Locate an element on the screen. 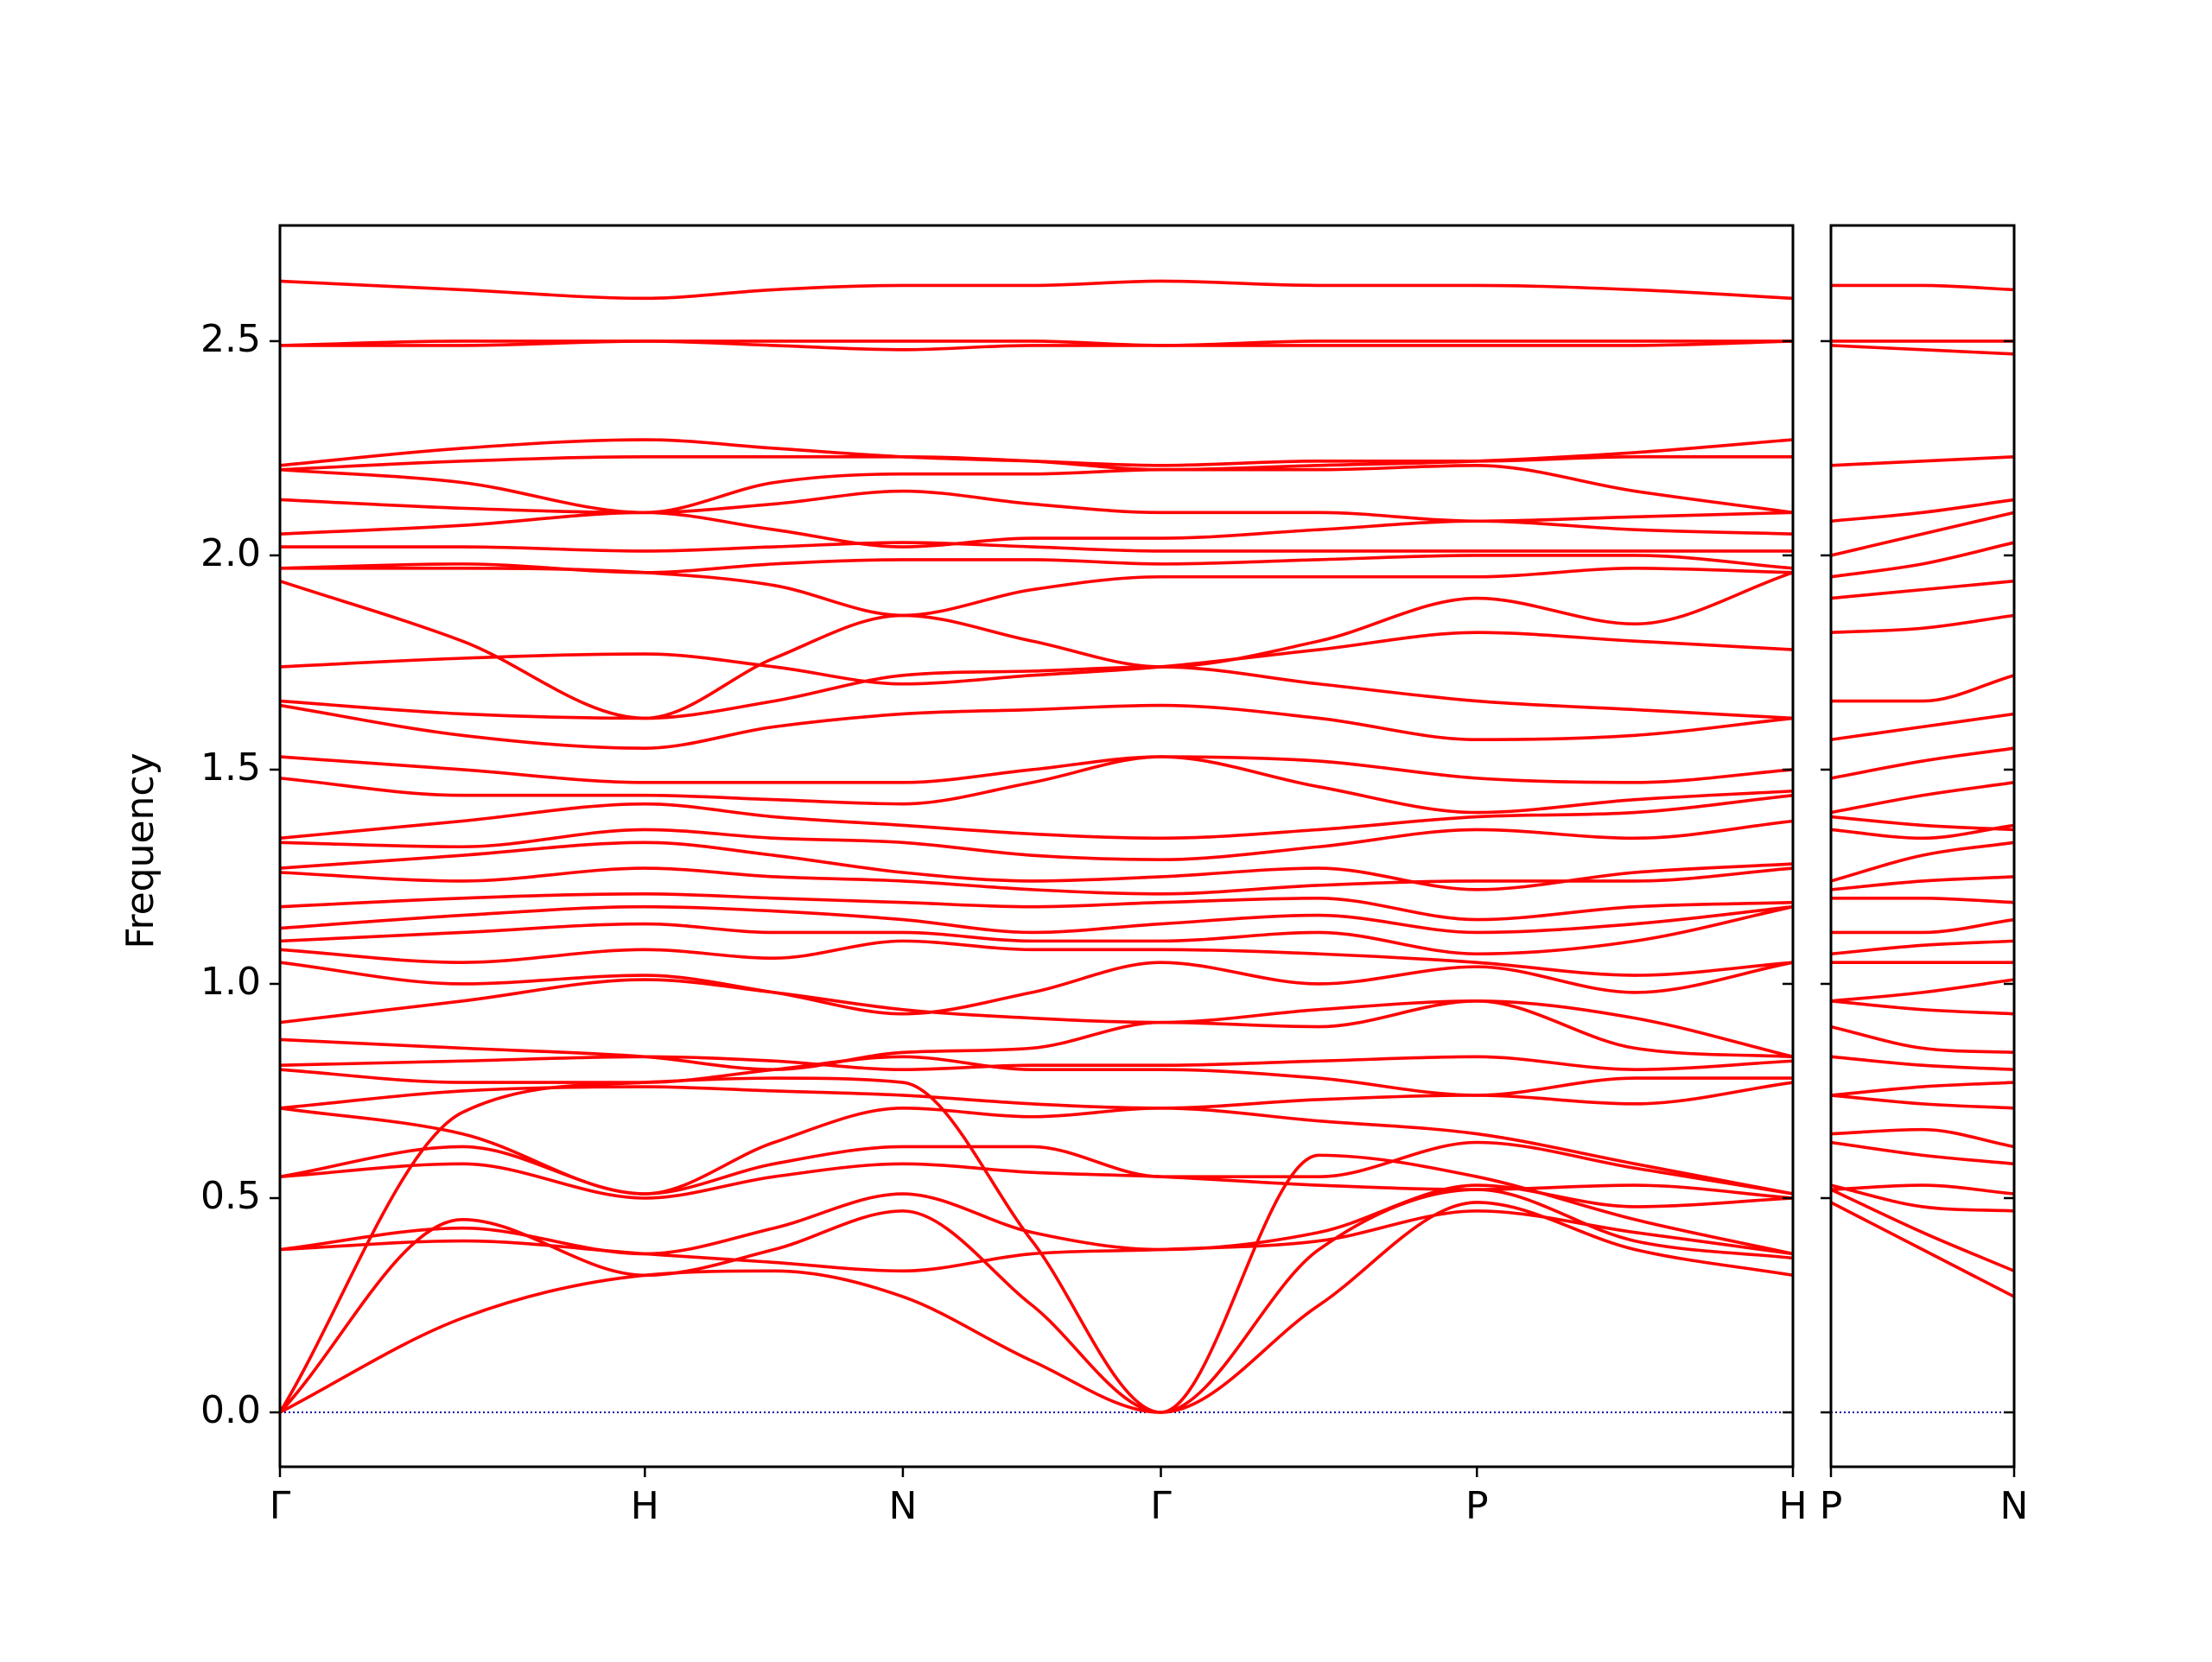  y-tick-label: 2.5 is located at coordinates (231, 339).